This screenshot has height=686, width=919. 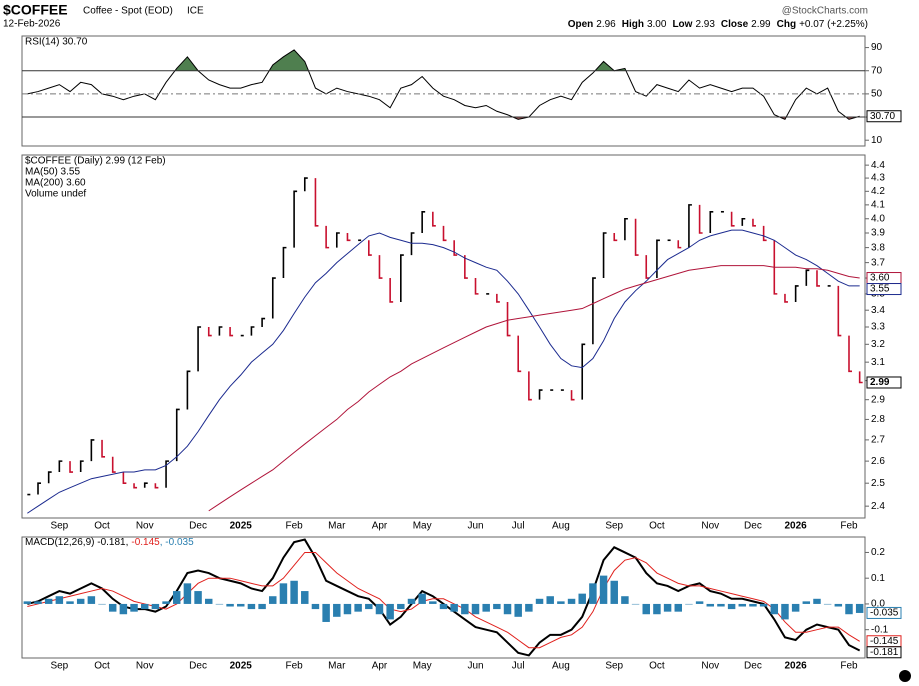 What do you see at coordinates (880, 289) in the screenshot?
I see `last-value-label: 3.55` at bounding box center [880, 289].